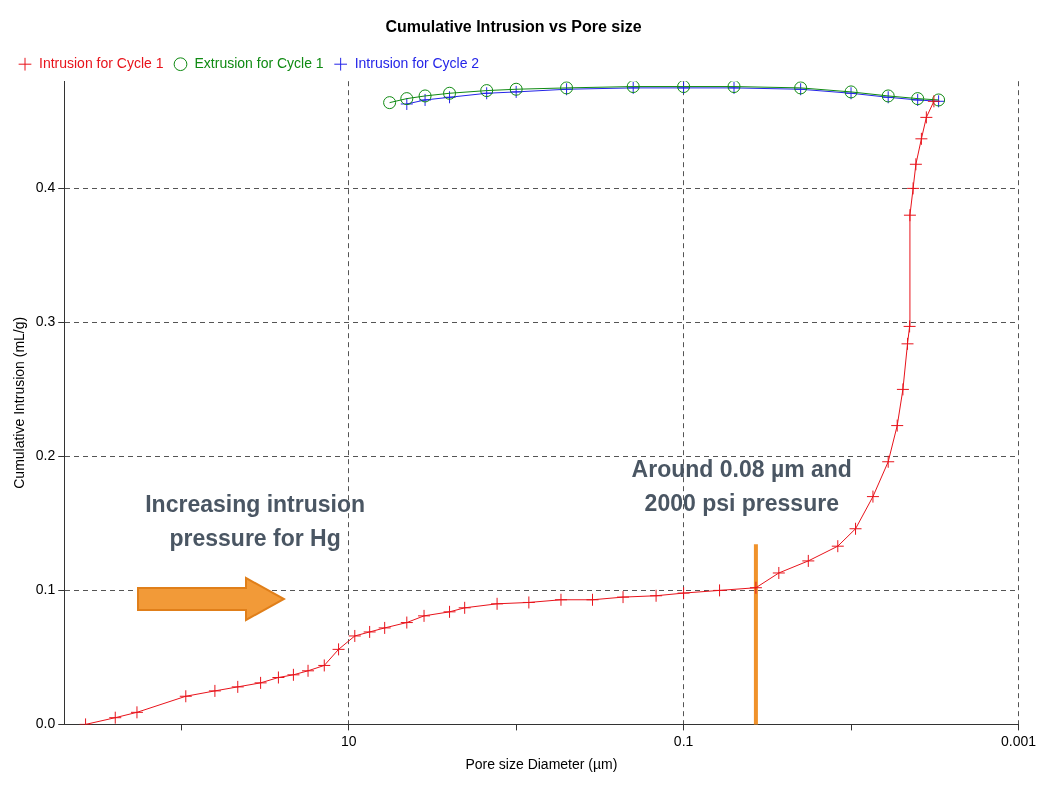 This screenshot has width=1047, height=786. I want to click on x-axis-title: Pore size Diameter (µm), so click(541, 764).